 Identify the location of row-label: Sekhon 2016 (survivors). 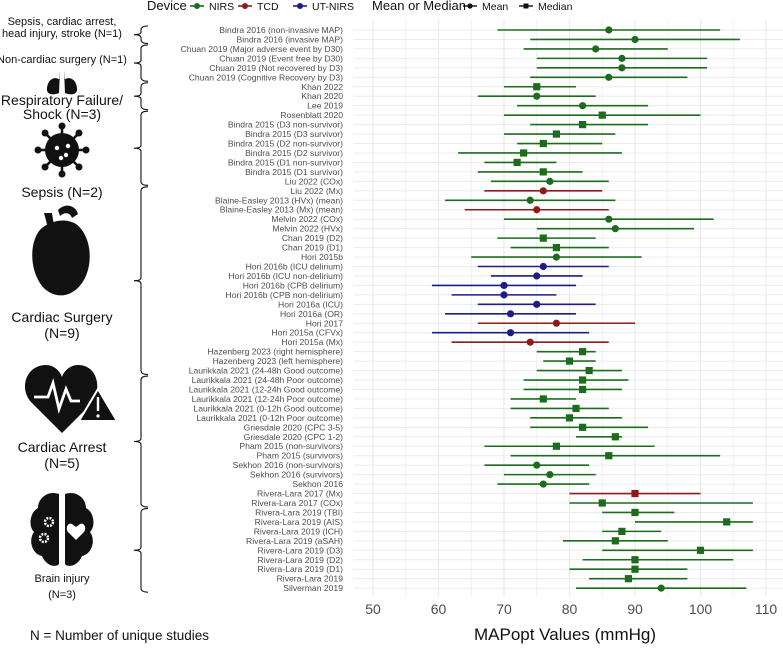
(296, 475).